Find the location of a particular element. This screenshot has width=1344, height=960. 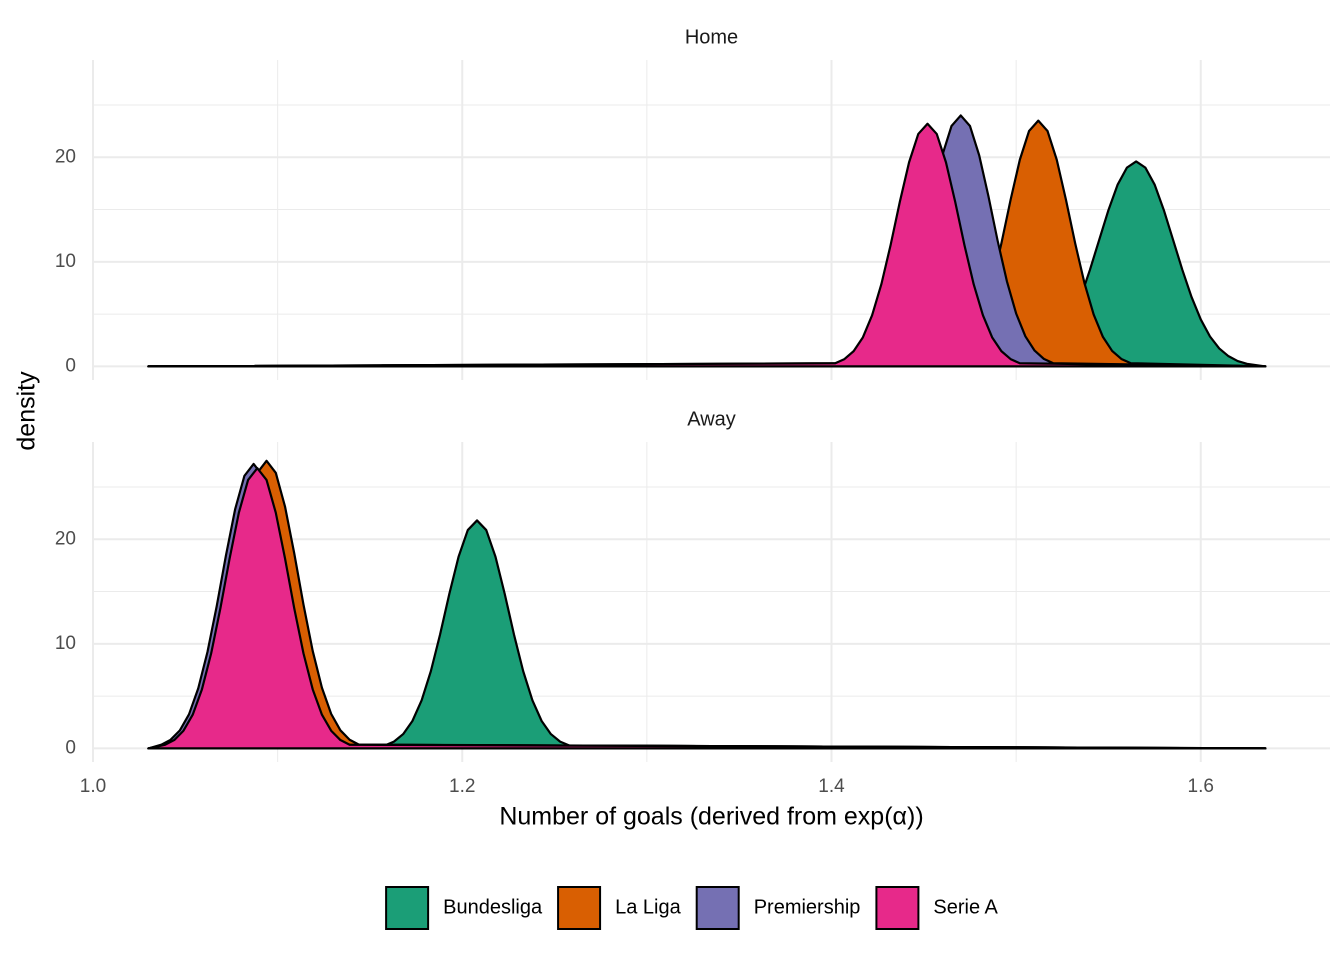

y-axis-label: density is located at coordinates (27, 411).